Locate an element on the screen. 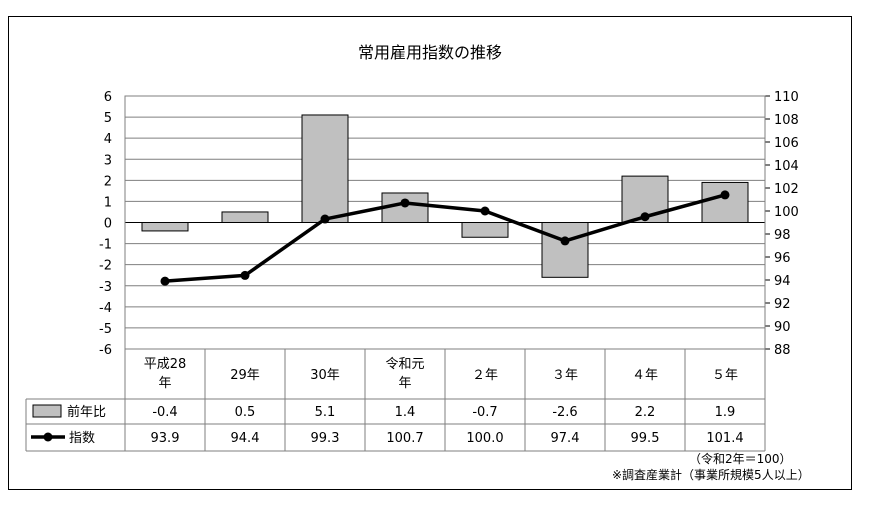  bar-value-label: -0.7 is located at coordinates (484, 412).